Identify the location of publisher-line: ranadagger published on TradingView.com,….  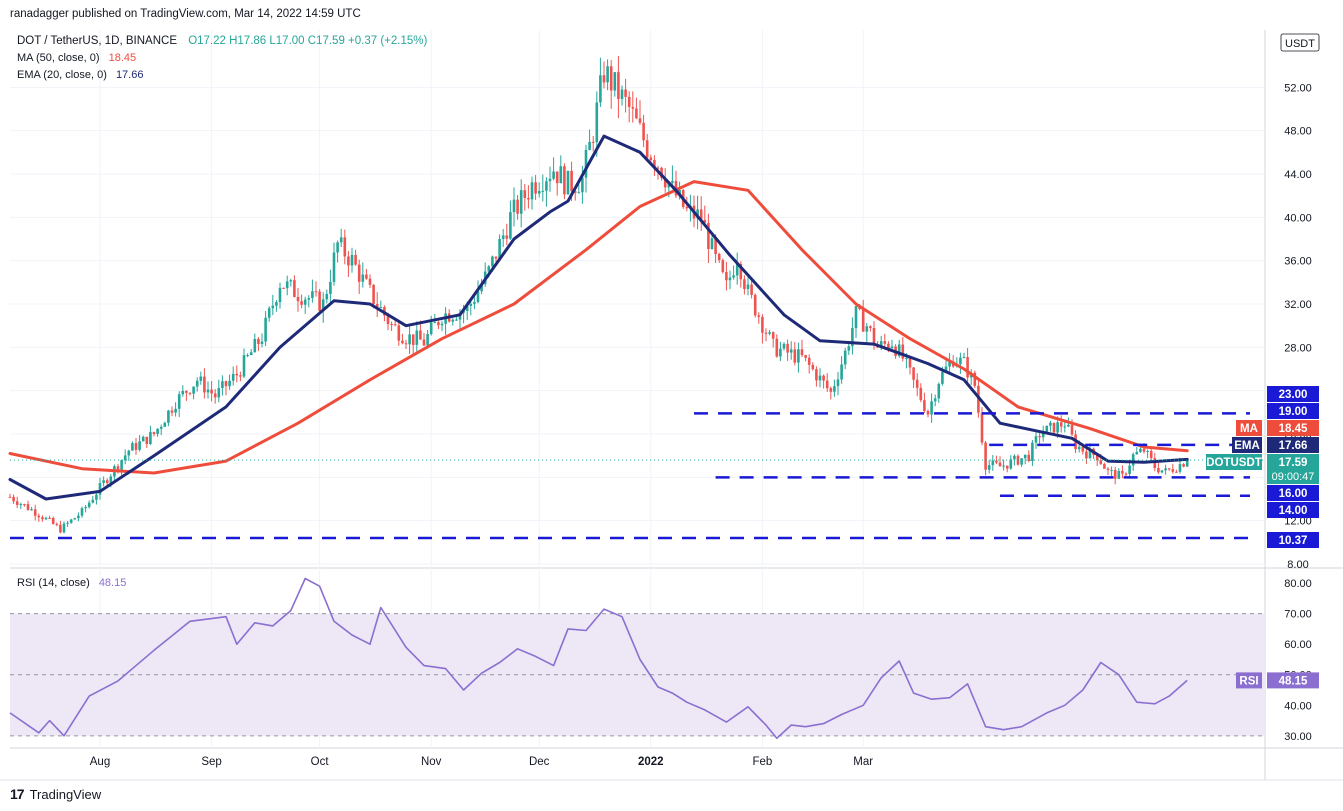
(185, 14).